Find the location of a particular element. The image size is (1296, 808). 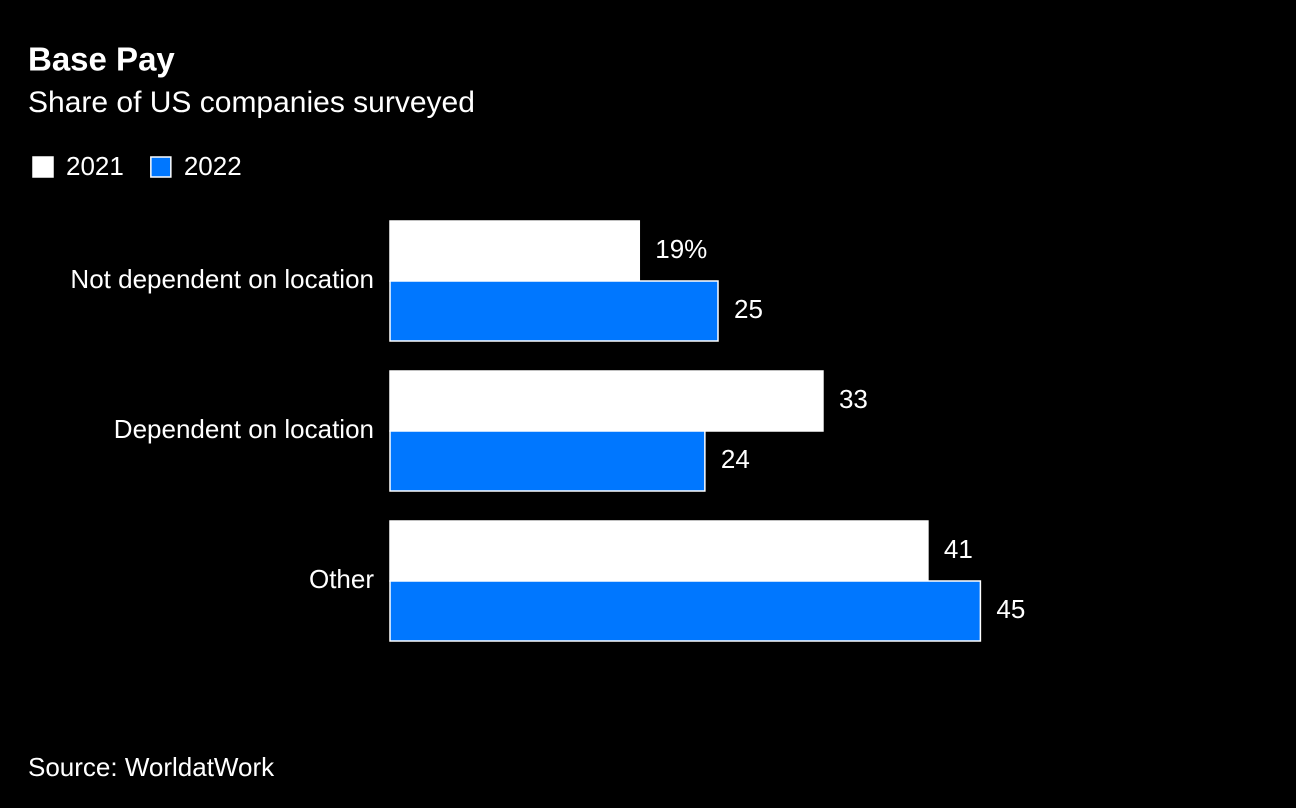

category-label: Dependent on location is located at coordinates (244, 429).